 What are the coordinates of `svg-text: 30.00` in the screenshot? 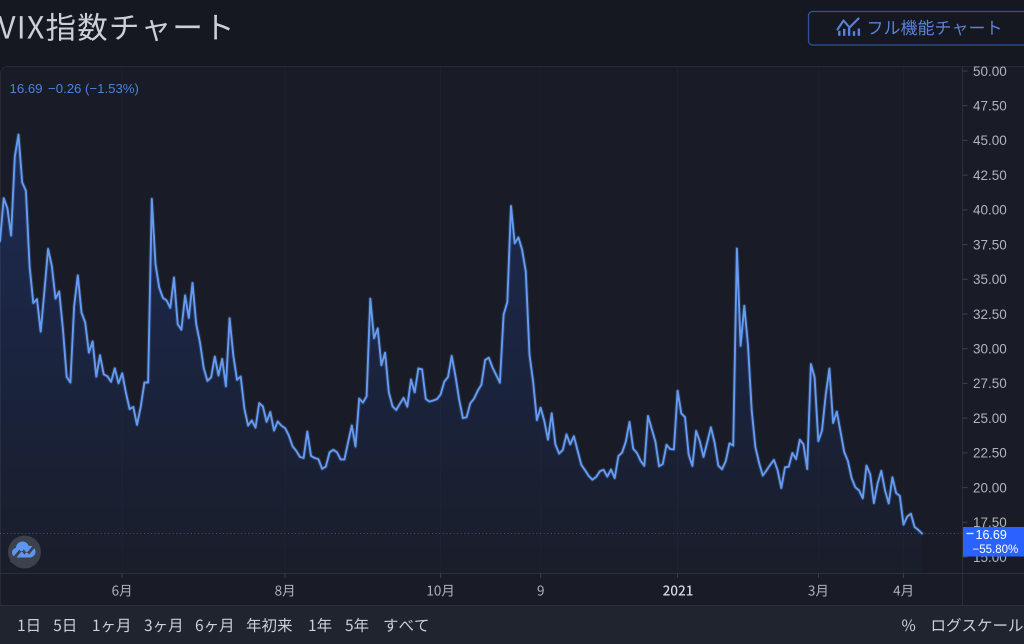 It's located at (990, 349).